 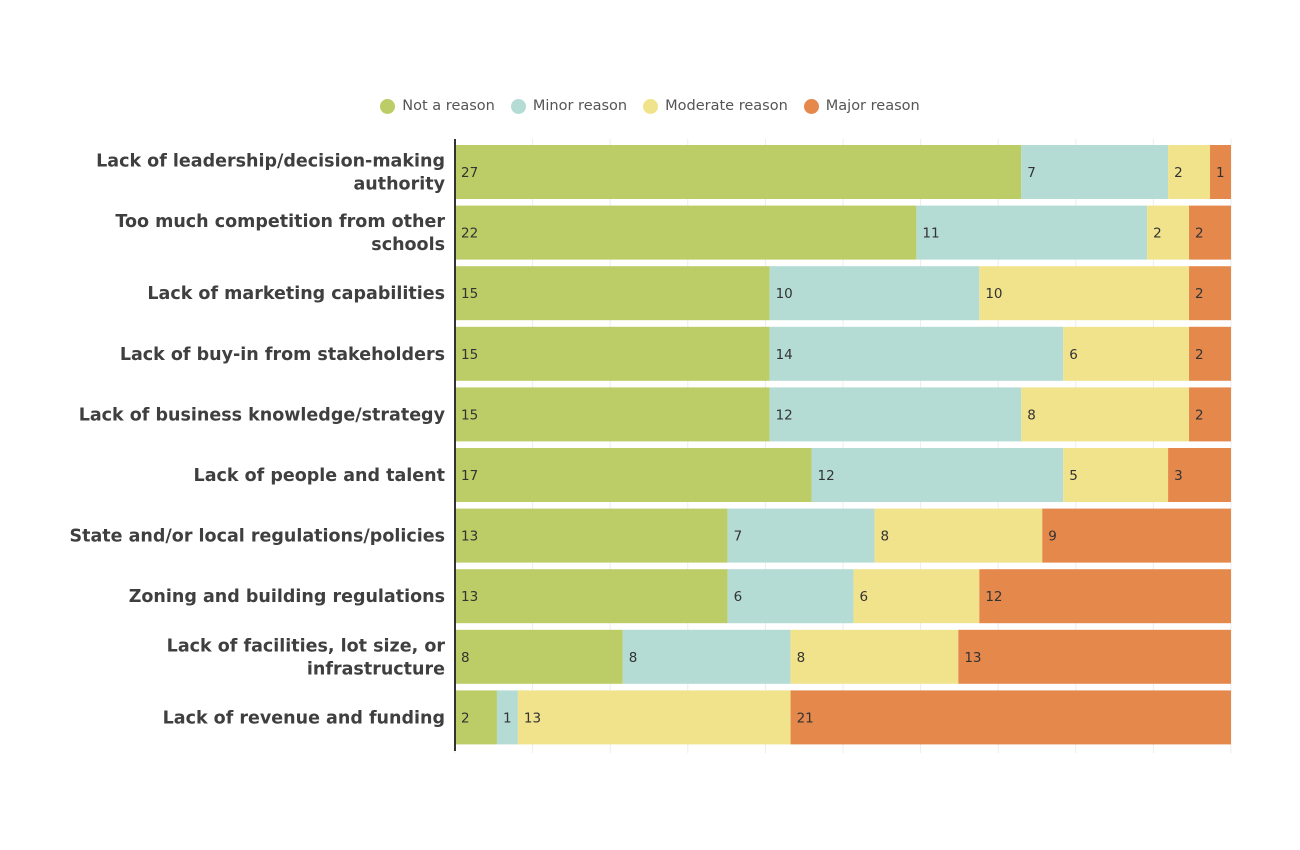 I want to click on category-label: Lack of leadership/decision-making, so click(x=270, y=162).